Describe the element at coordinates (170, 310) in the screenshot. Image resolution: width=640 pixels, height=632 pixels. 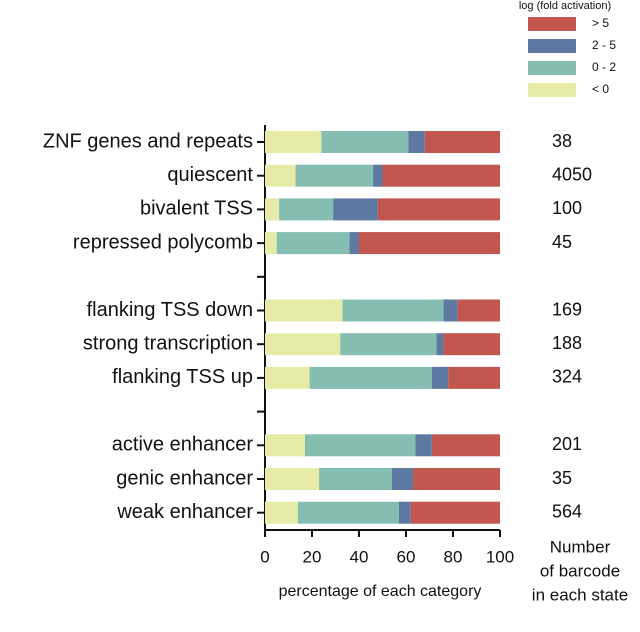
I see `y-tick-label: flanking TSS down` at that location.